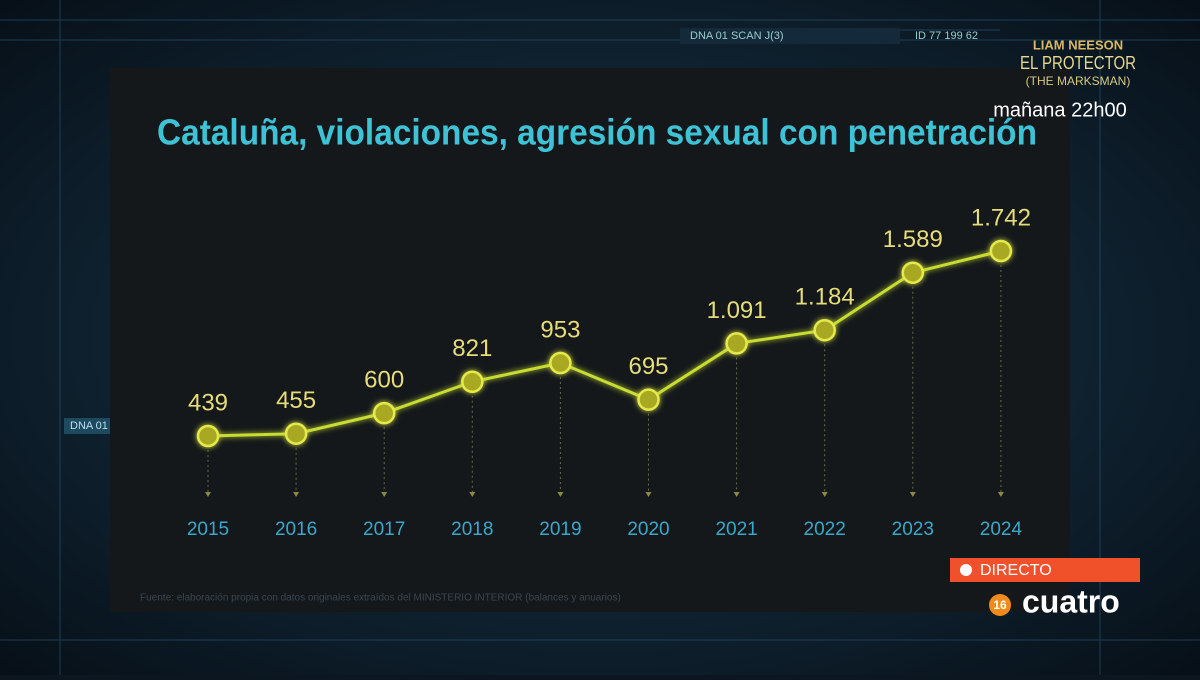 The width and height of the screenshot is (1200, 680). Describe the element at coordinates (825, 297) in the screenshot. I see `value-label: 1.184` at that location.